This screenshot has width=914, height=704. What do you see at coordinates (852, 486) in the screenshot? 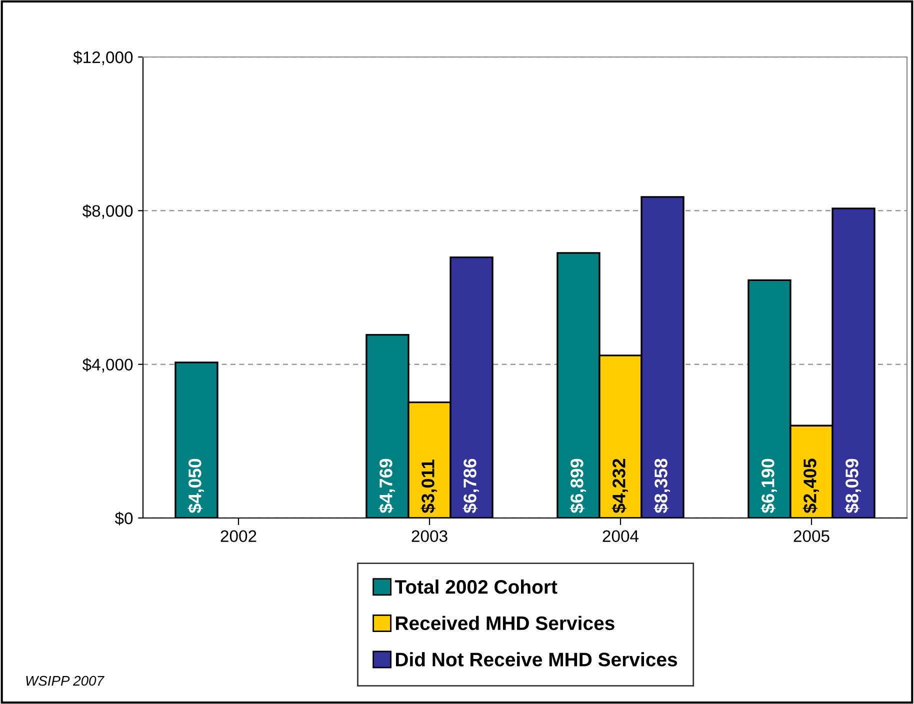
I see `data-label: $8,059` at bounding box center [852, 486].